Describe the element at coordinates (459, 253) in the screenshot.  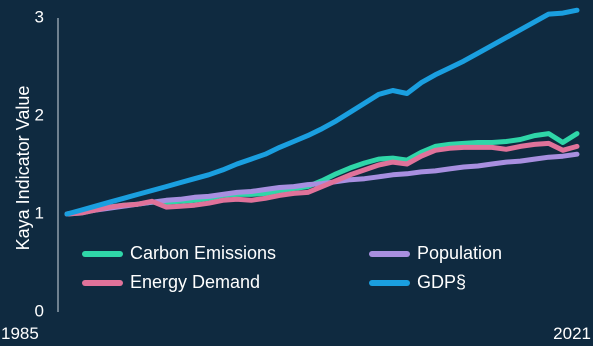
I see `legend-label: Population` at that location.